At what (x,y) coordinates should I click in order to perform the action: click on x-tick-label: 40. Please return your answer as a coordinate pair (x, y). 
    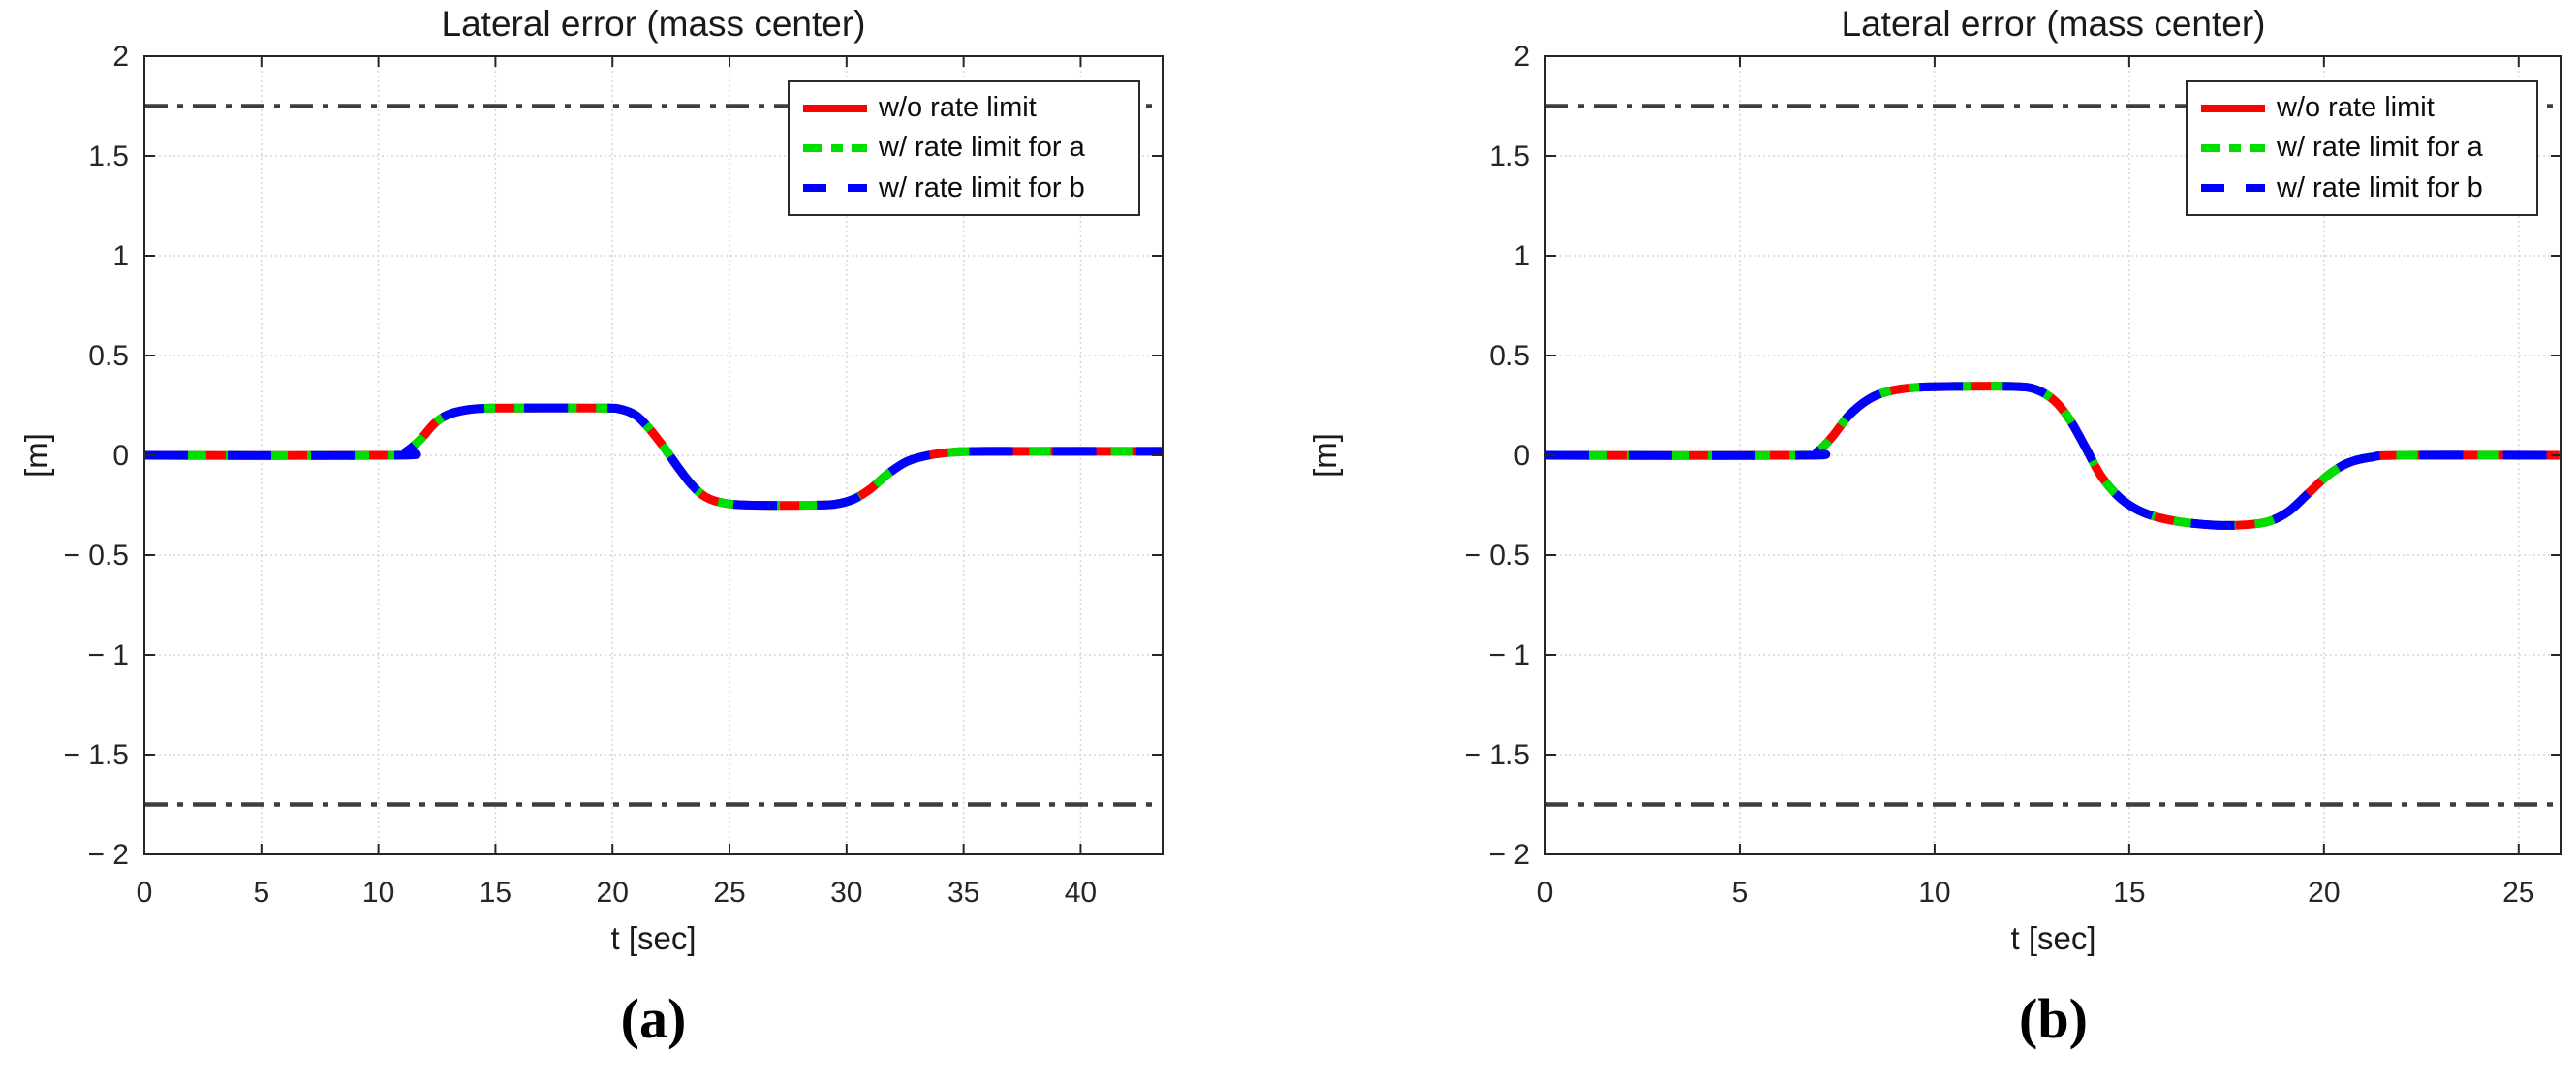
    Looking at the image, I should click on (1081, 893).